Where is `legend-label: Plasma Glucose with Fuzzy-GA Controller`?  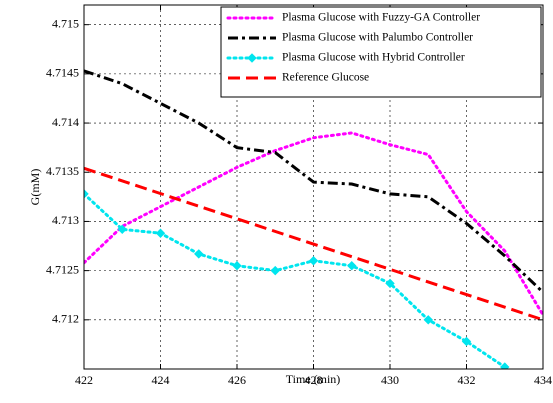
legend-label: Plasma Glucose with Fuzzy-GA Controller is located at coordinates (381, 18).